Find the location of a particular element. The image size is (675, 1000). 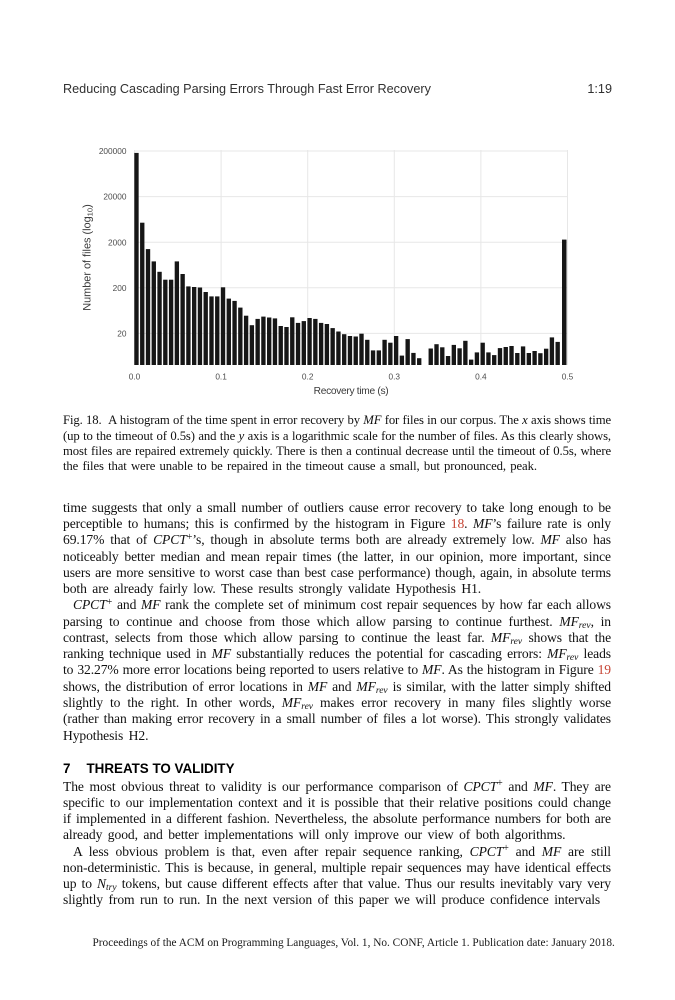

svg-text: 0.5 is located at coordinates (568, 377).